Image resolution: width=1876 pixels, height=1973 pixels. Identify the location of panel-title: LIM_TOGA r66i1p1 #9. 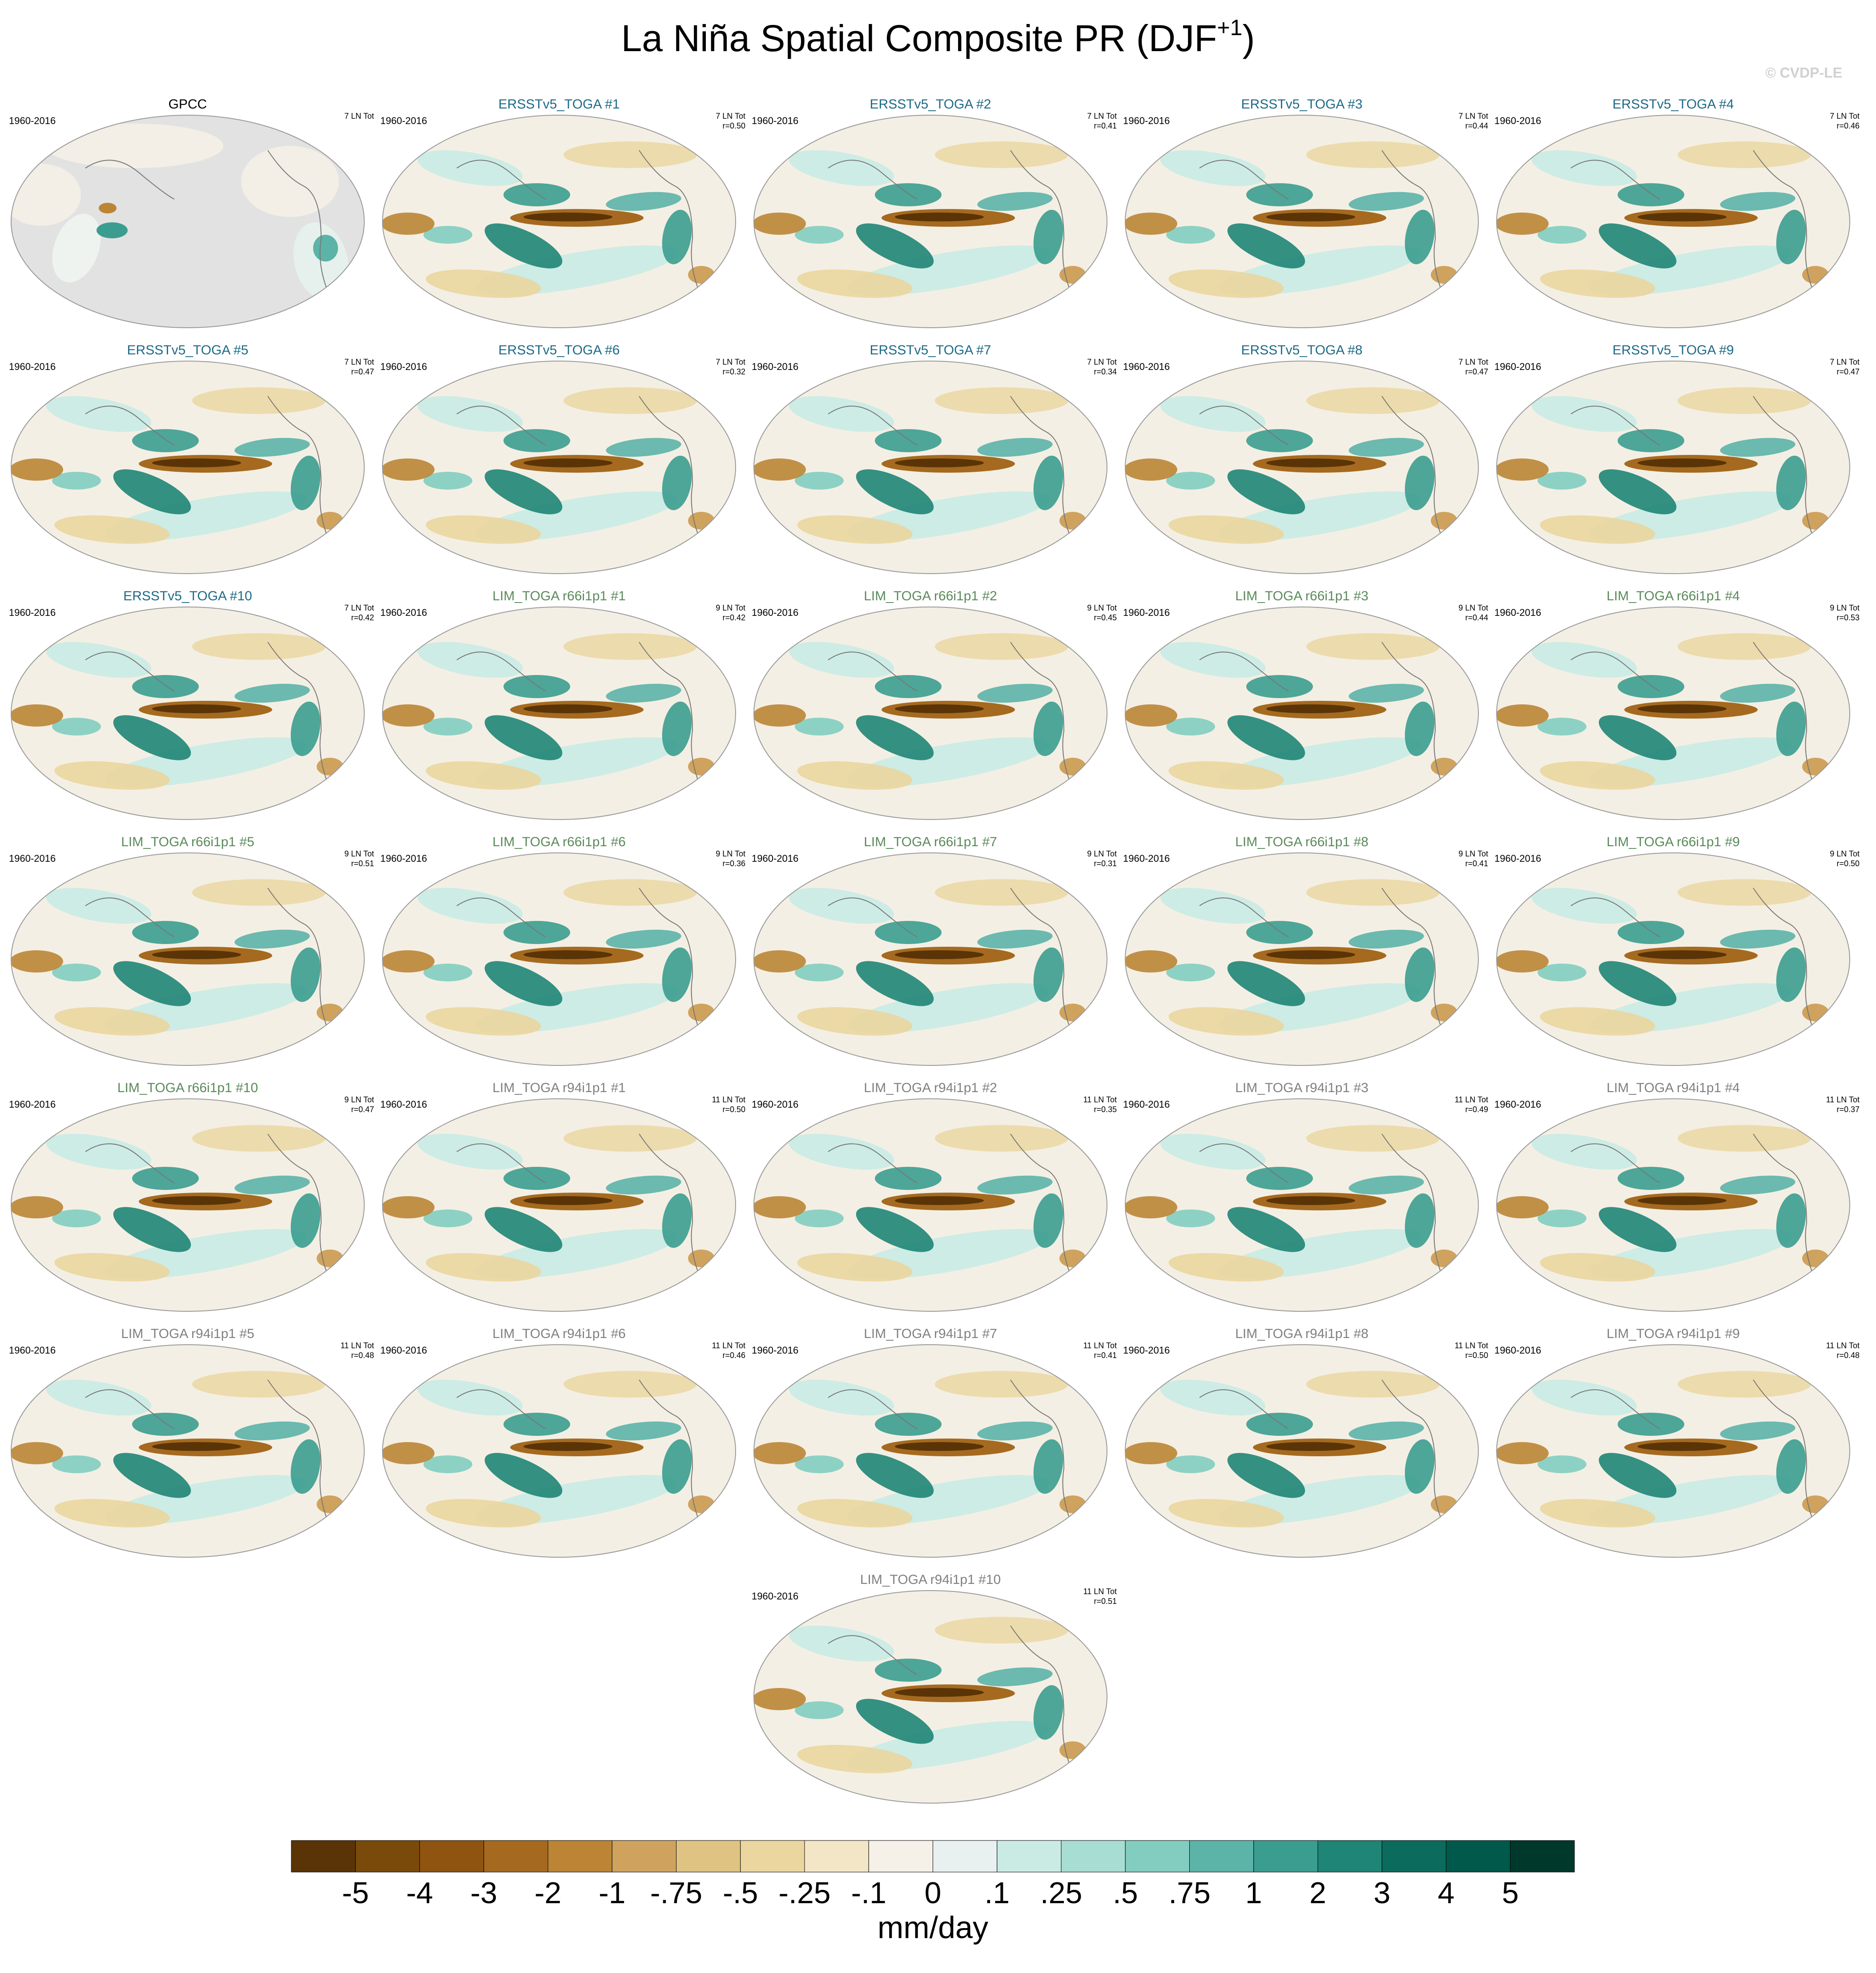
(1673, 842).